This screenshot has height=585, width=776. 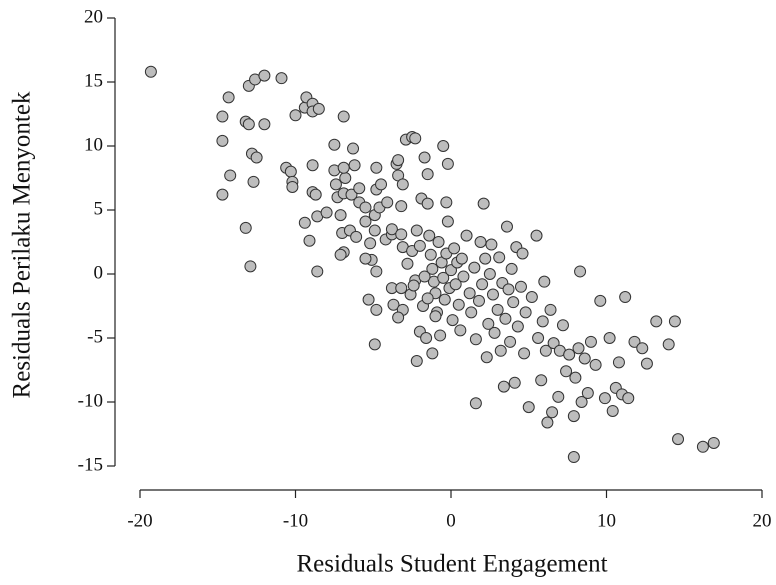 I want to click on x-tick-label: 0, so click(x=451, y=520).